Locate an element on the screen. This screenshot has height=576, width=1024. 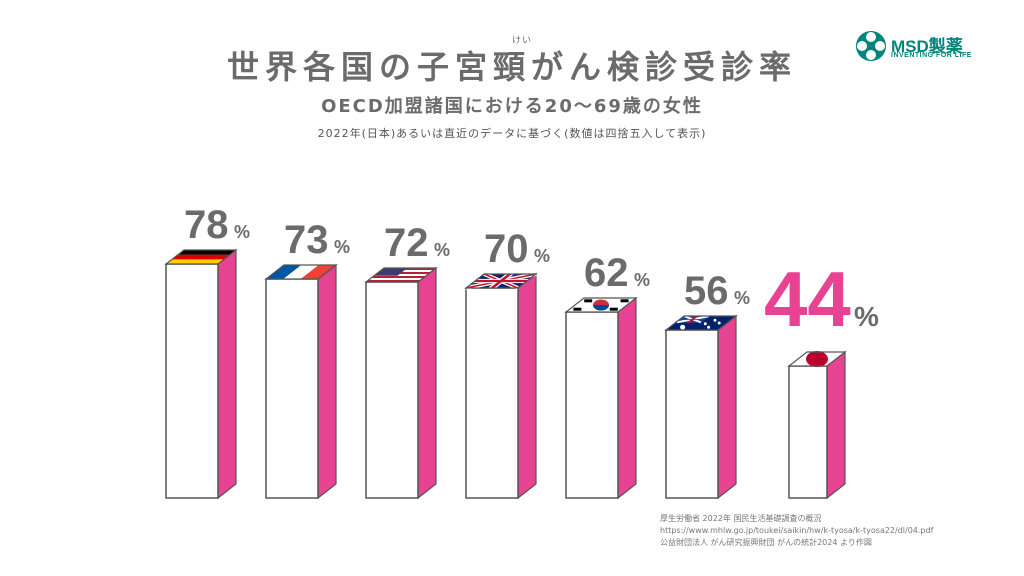
msd-logo-mark-icon is located at coordinates (871, 46).